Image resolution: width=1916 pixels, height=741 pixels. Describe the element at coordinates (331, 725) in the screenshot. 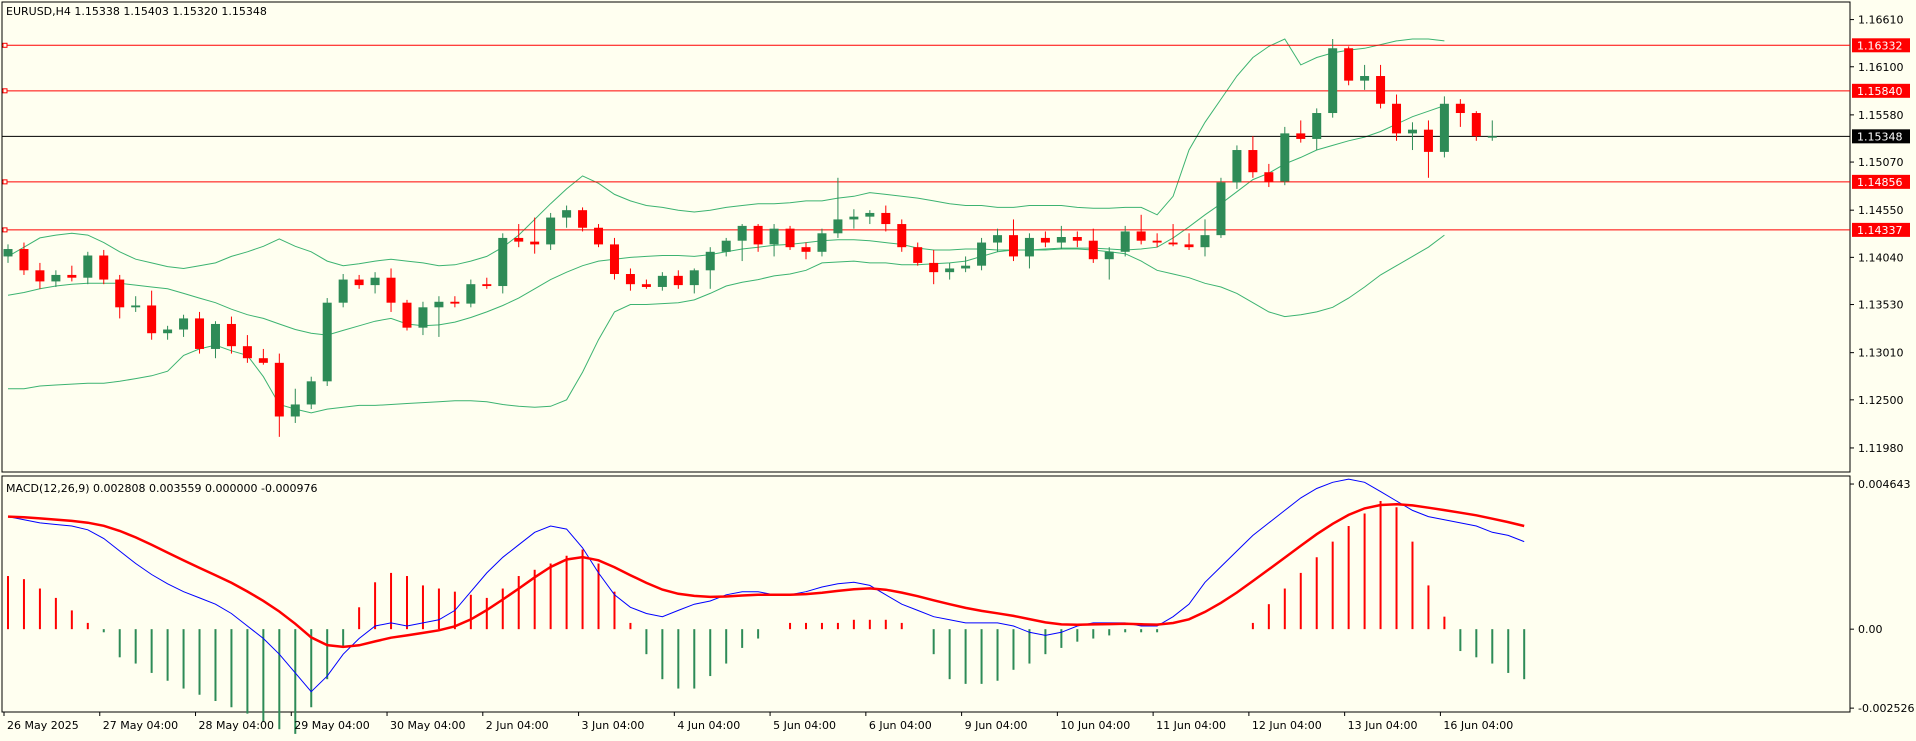

I see `x-tick-label: 29 May 04:00` at that location.